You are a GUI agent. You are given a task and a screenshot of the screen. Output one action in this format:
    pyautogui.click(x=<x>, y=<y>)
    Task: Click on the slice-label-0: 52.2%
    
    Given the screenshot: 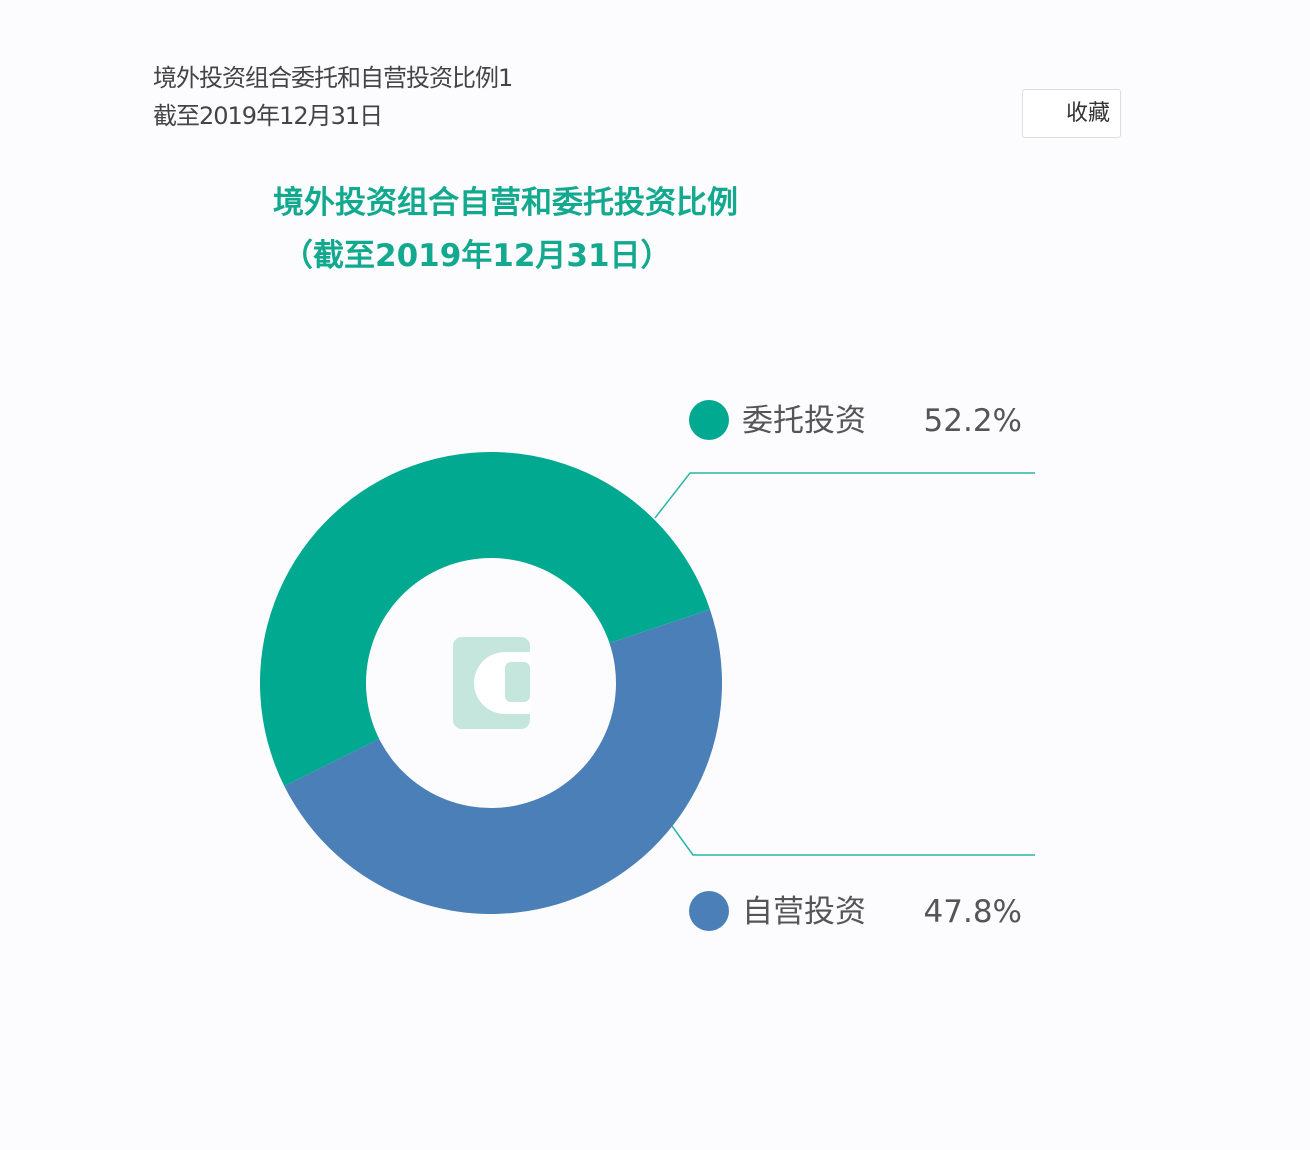 What is the action you would take?
    pyautogui.click(x=973, y=421)
    